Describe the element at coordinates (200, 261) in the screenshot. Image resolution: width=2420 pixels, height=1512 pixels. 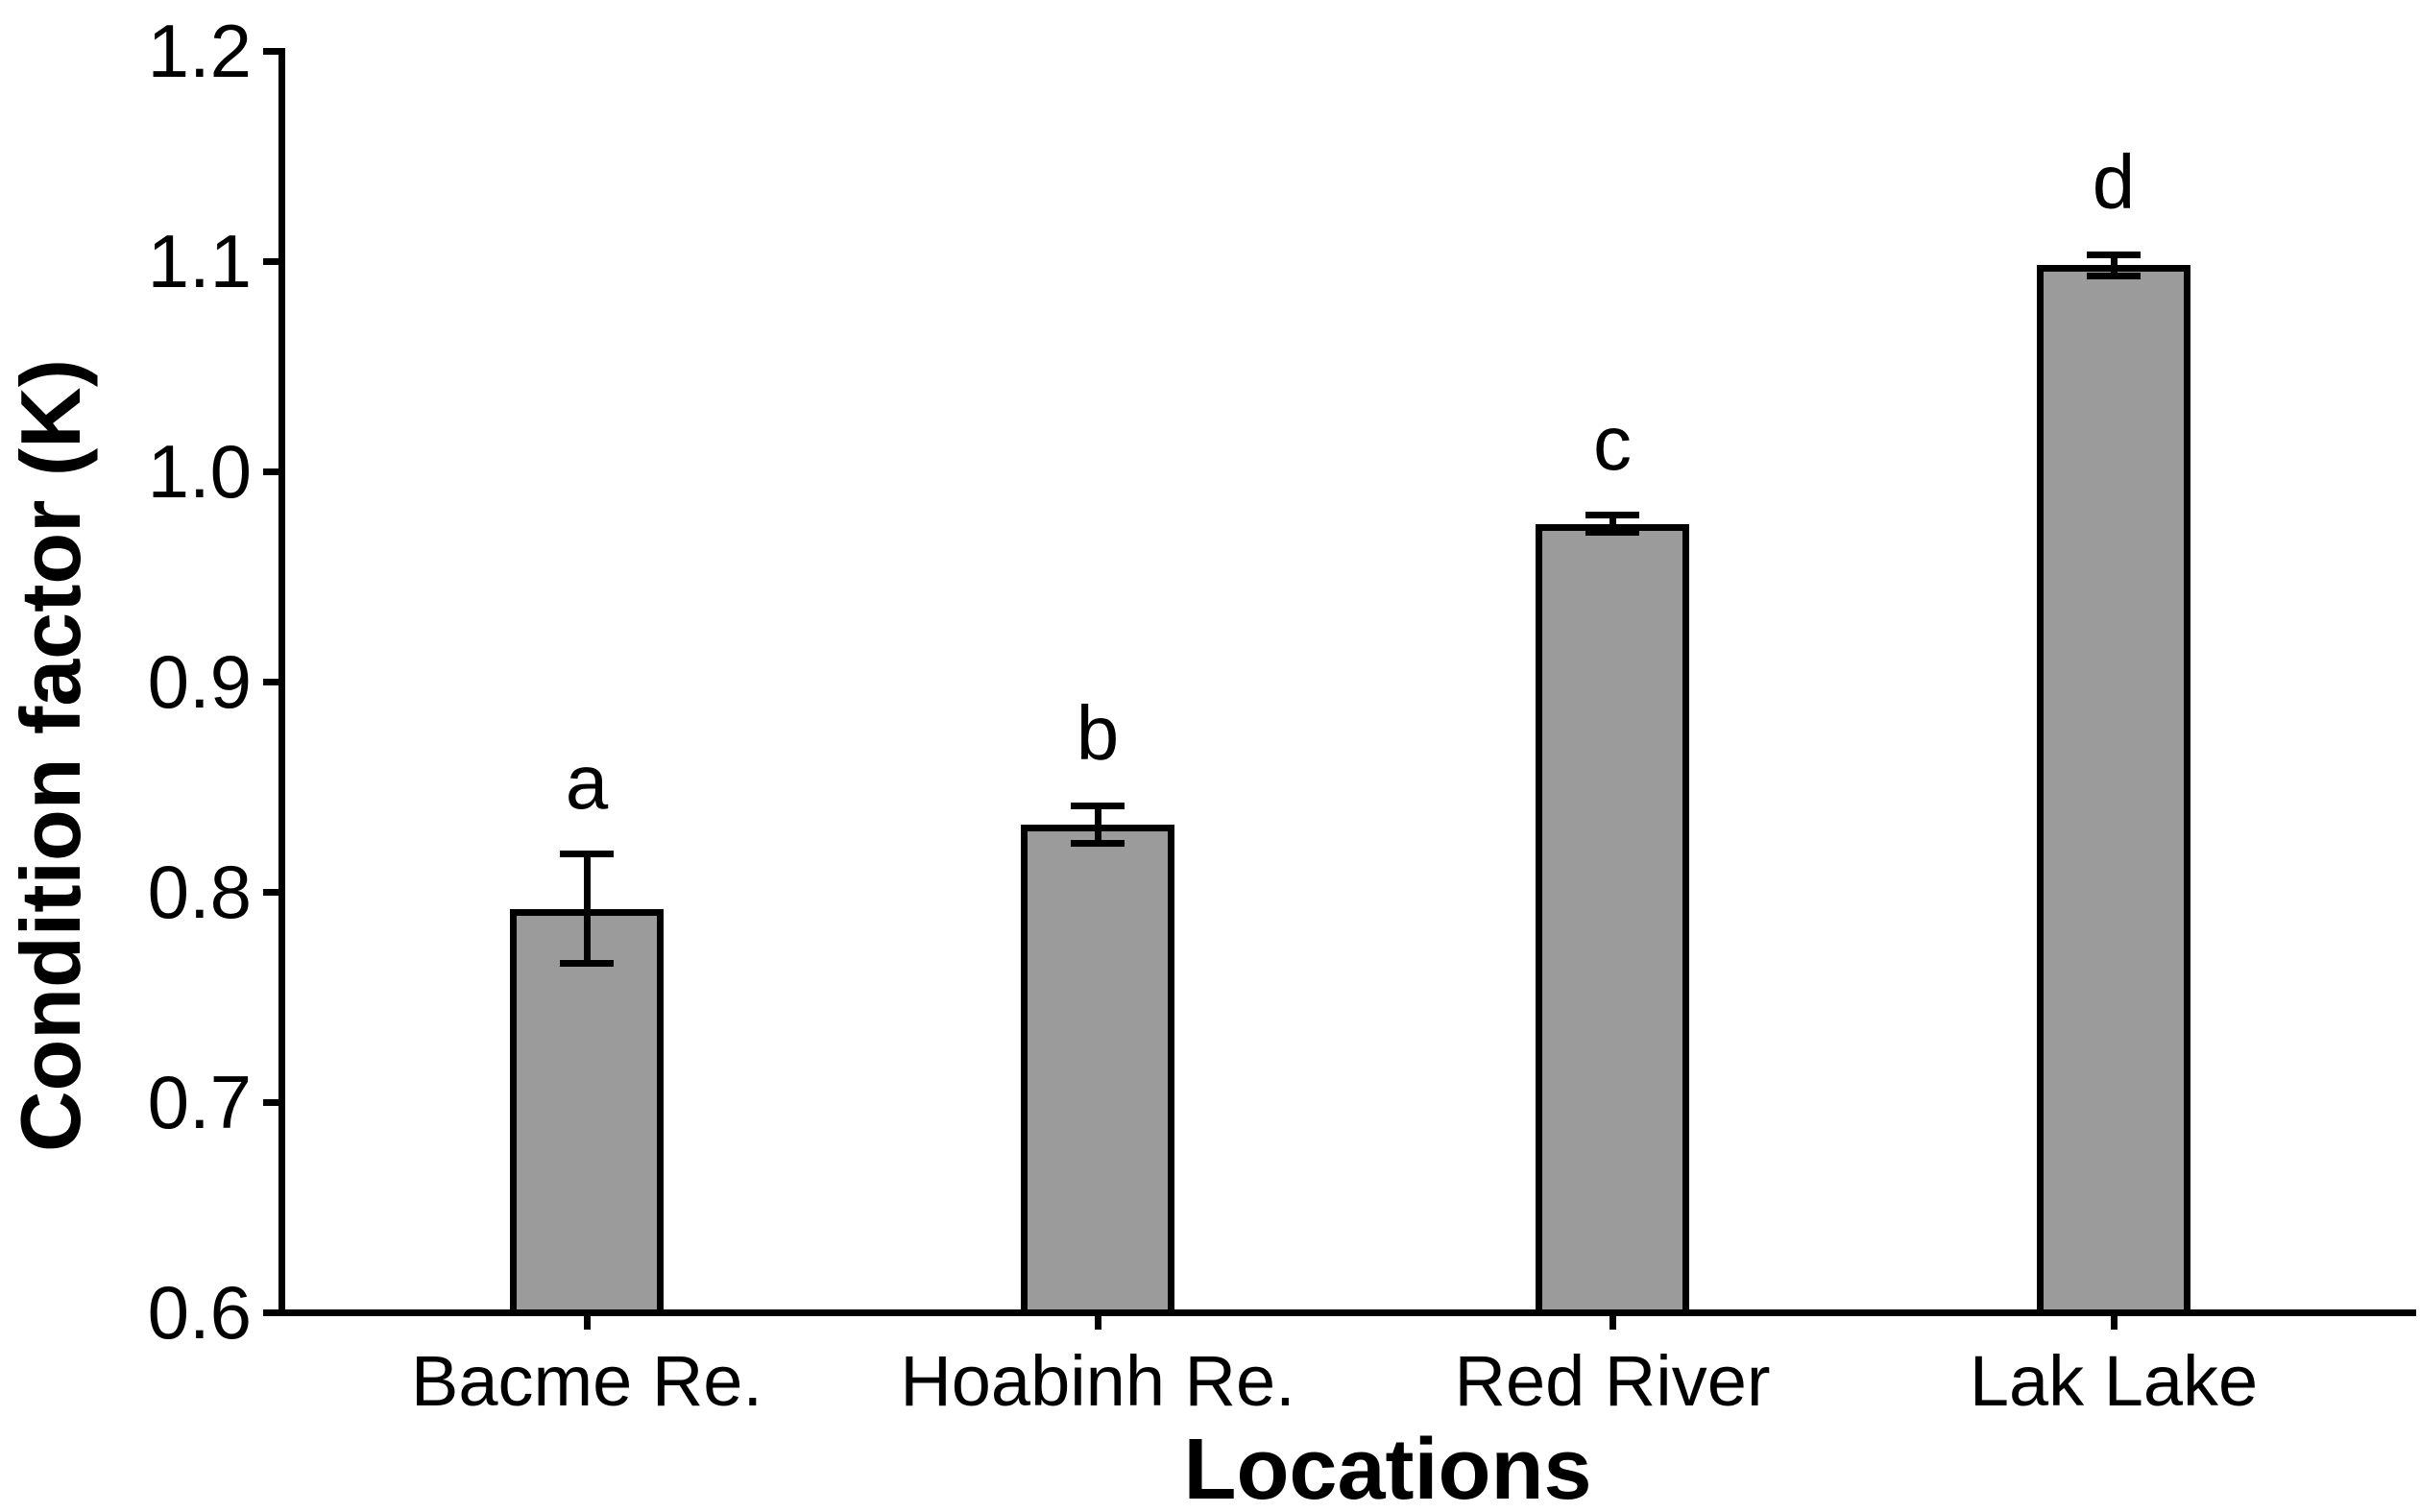
I see `y-tick-label-1.1: 1.1` at that location.